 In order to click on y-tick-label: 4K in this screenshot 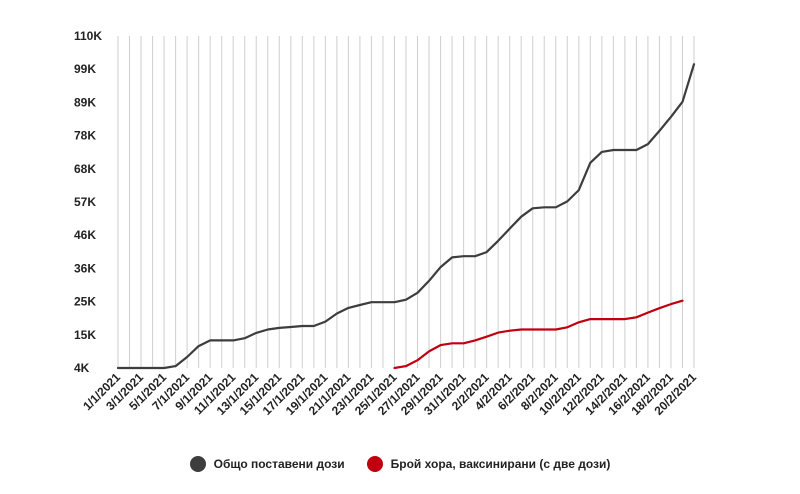, I will do `click(82, 368)`.